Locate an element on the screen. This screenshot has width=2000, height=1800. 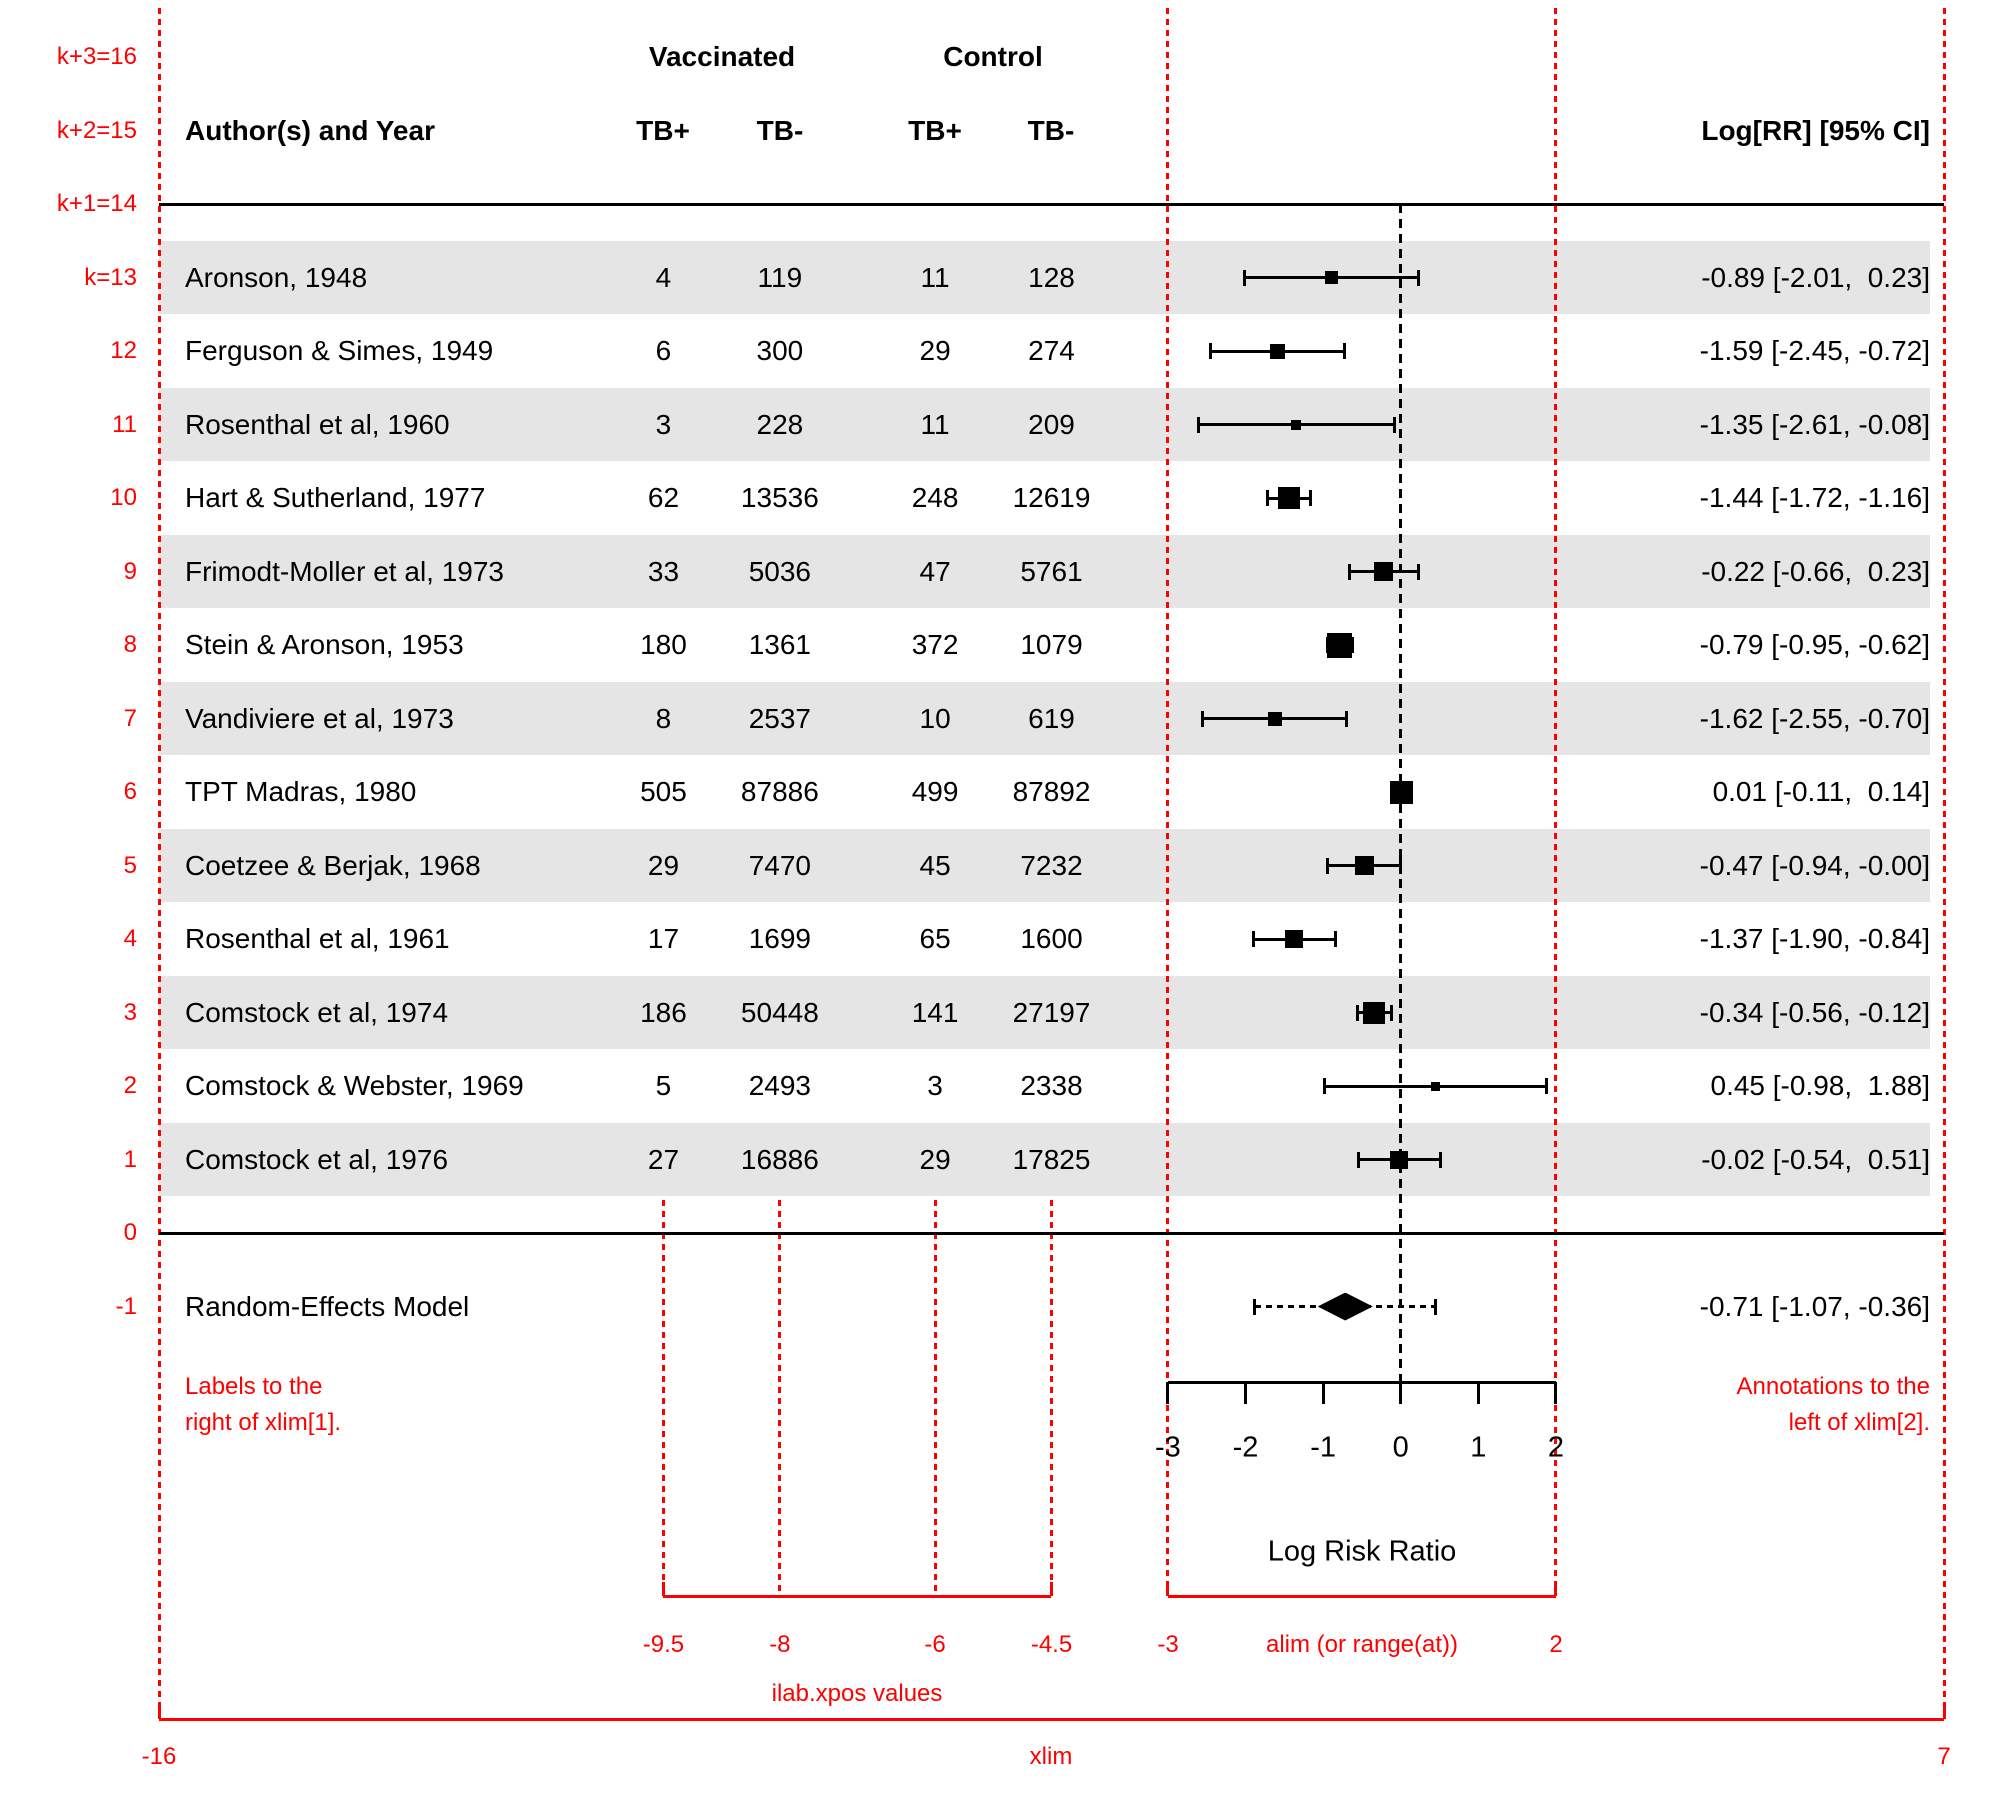
study-count: 5761 is located at coordinates (1051, 571).